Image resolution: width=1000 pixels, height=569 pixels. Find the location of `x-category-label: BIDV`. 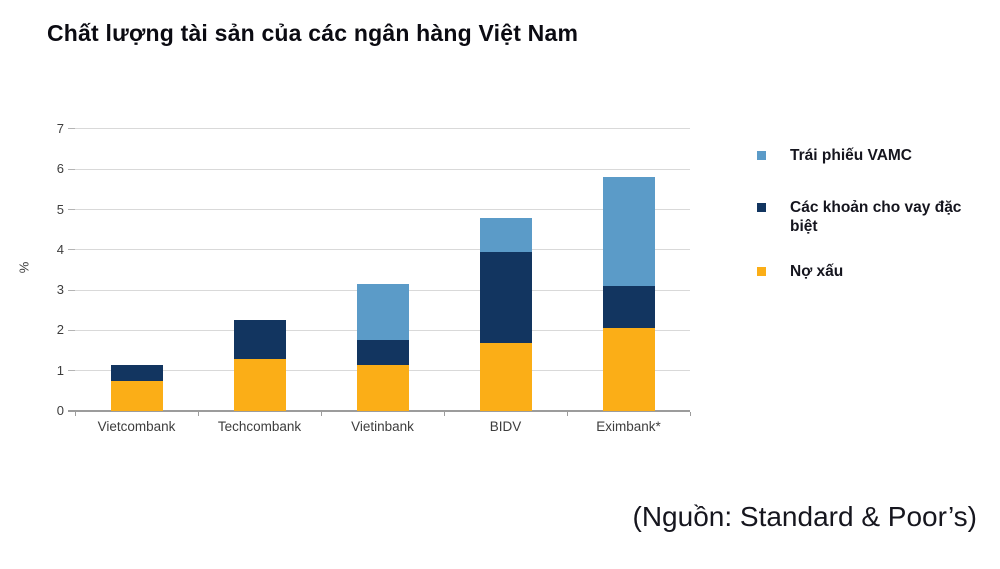

x-category-label: BIDV is located at coordinates (505, 426).